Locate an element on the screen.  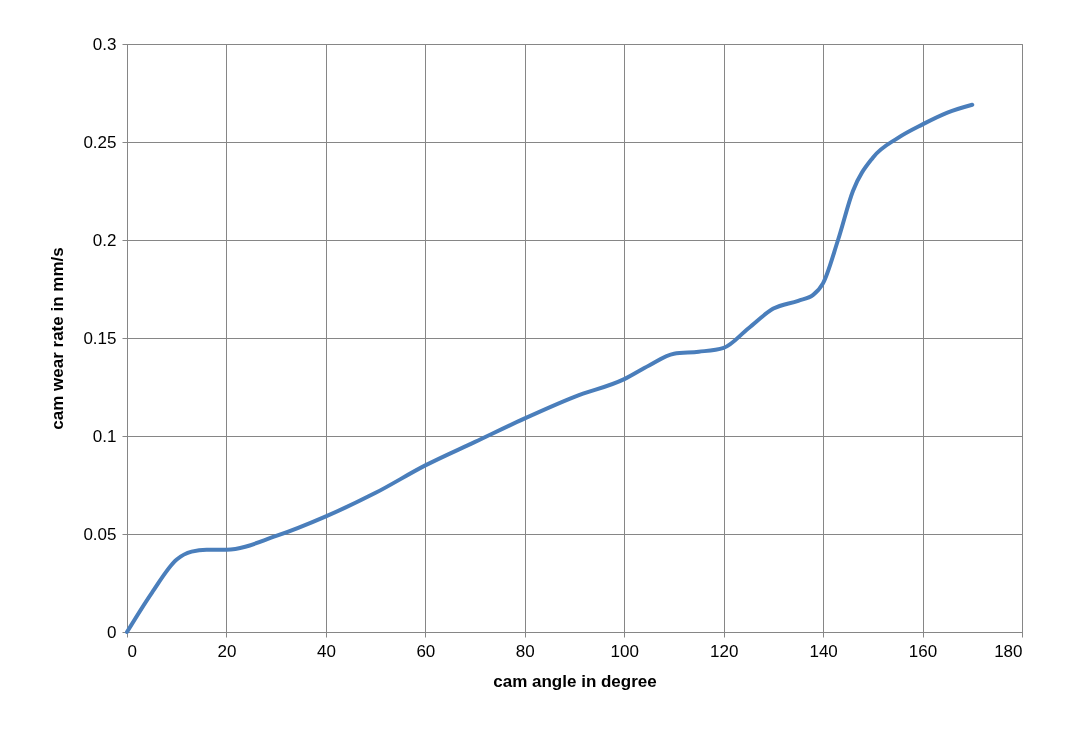
x-tick-label: 100 is located at coordinates (624, 651).